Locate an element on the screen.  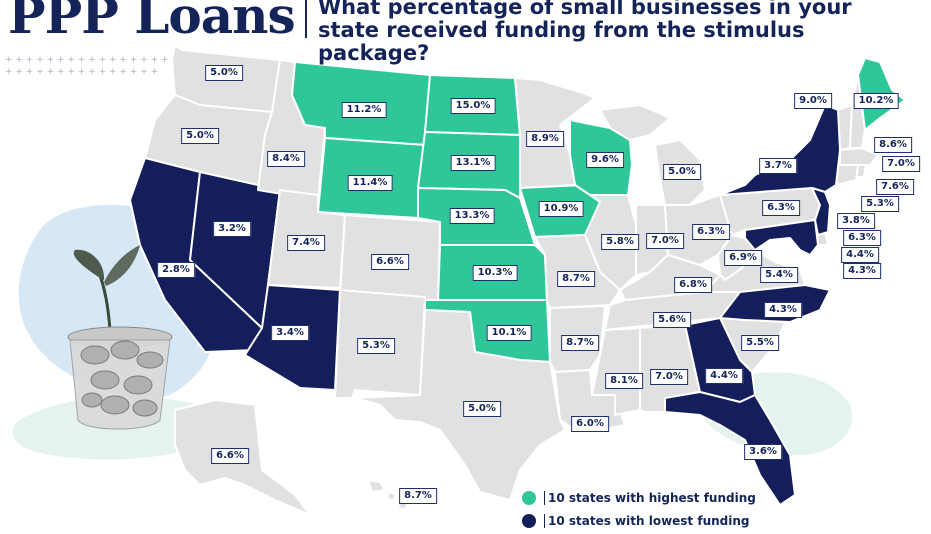
label-DC: 4.3% is located at coordinates (862, 271).